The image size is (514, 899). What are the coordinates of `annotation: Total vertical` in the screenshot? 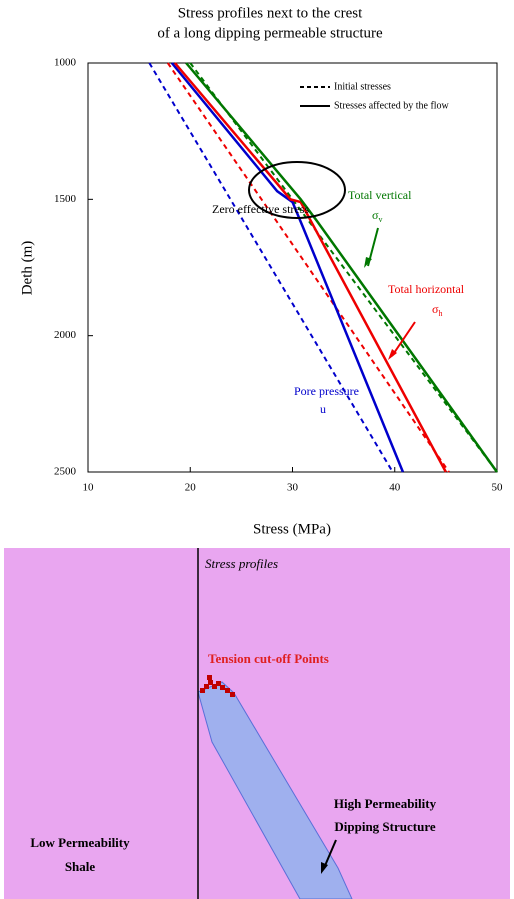 It's located at (380, 195).